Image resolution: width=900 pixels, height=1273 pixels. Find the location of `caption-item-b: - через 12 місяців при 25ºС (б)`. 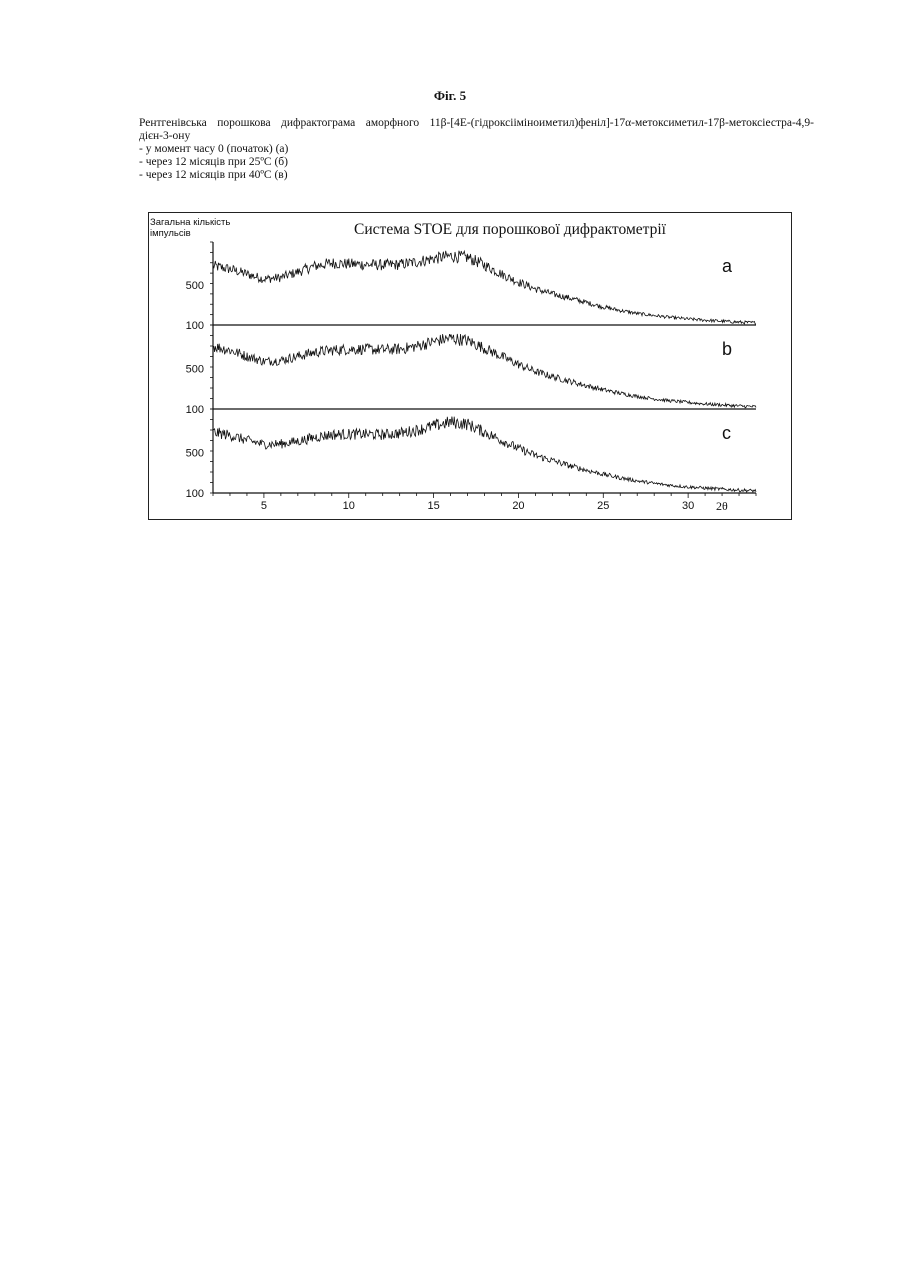

caption-item-b: - через 12 місяців при 25ºС (б) is located at coordinates (476, 162).